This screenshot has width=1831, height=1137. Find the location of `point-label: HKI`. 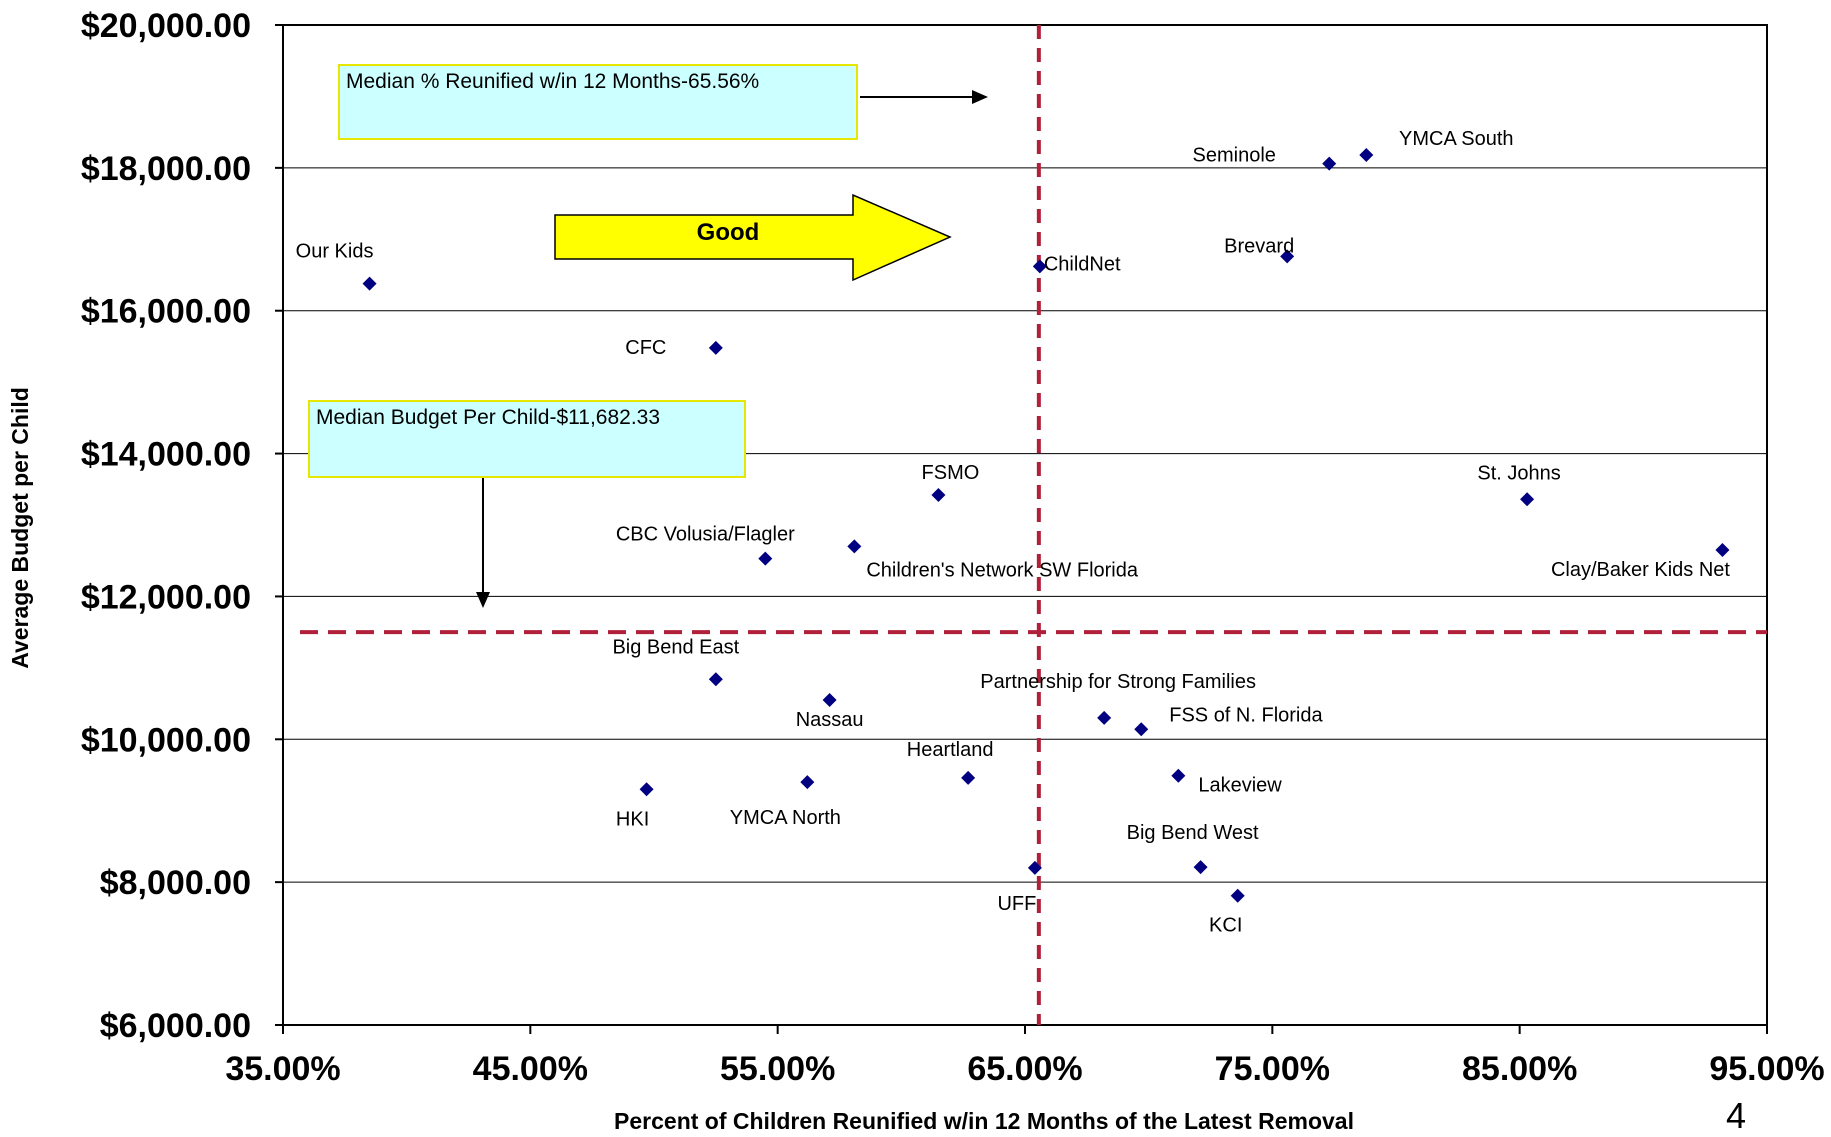

point-label: HKI is located at coordinates (632, 819).